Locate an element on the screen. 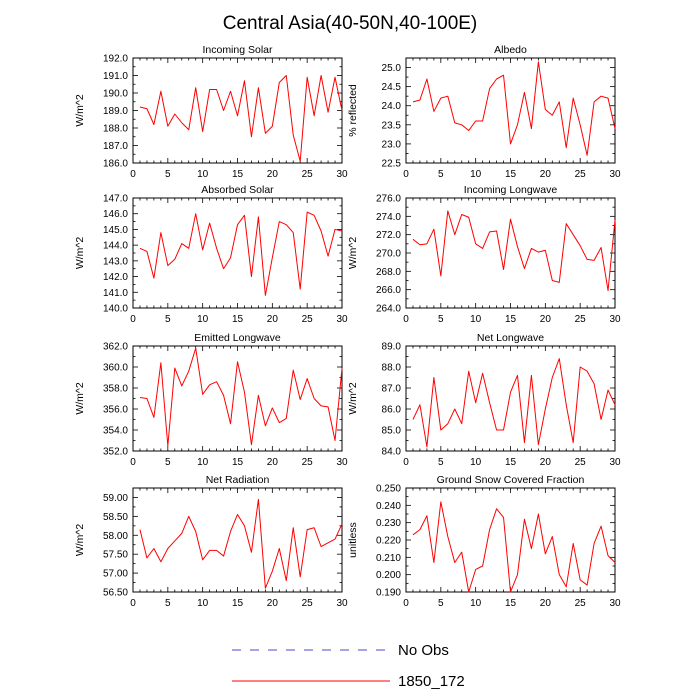  y-tick-label: 87.0 is located at coordinates (392, 389).